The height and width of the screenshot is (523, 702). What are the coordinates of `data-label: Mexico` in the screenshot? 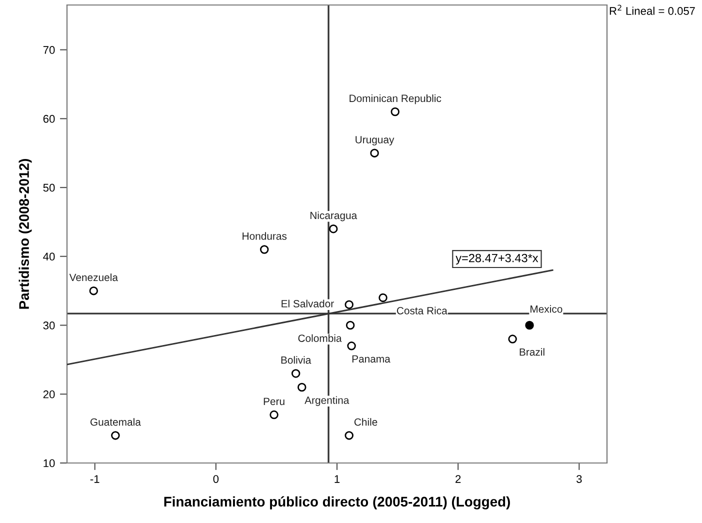 It's located at (546, 309).